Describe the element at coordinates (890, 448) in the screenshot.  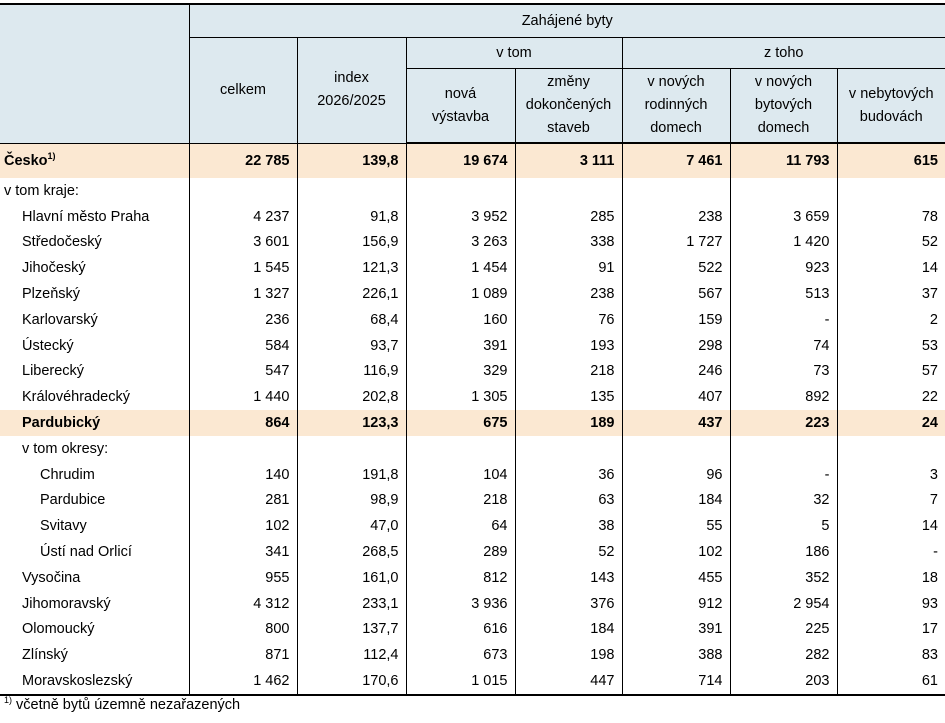
I see `cell-nebytove-budovy` at that location.